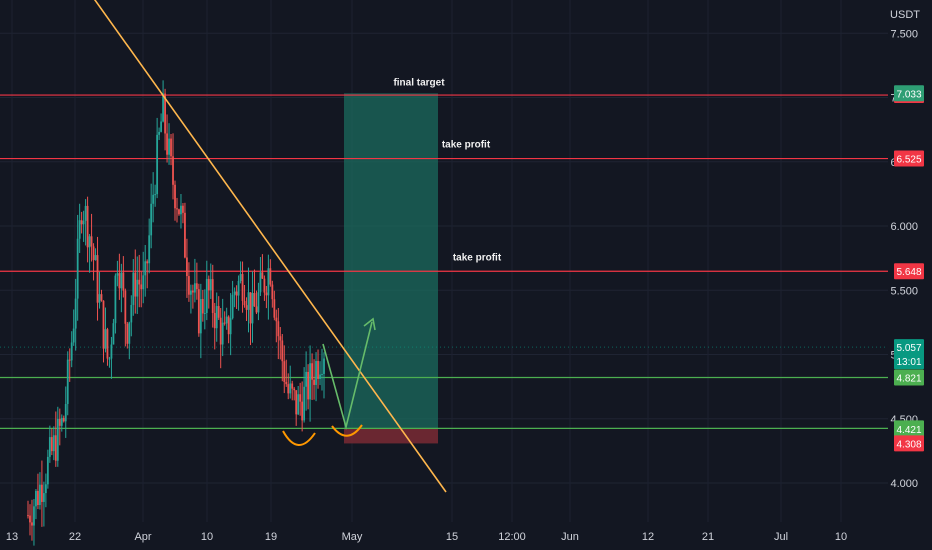 The height and width of the screenshot is (550, 932). What do you see at coordinates (369, 324) in the screenshot?
I see `projection-arrowhead` at bounding box center [369, 324].